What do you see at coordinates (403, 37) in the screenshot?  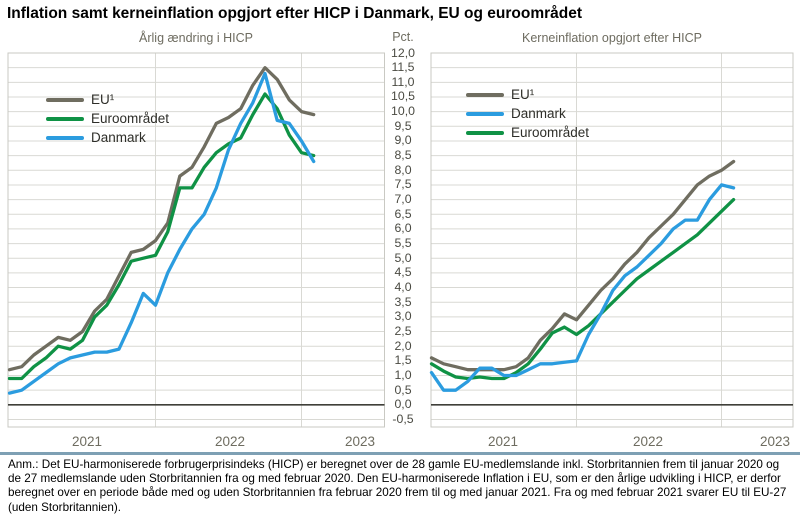 I see `y-axis-unit-label: Pct.` at bounding box center [403, 37].